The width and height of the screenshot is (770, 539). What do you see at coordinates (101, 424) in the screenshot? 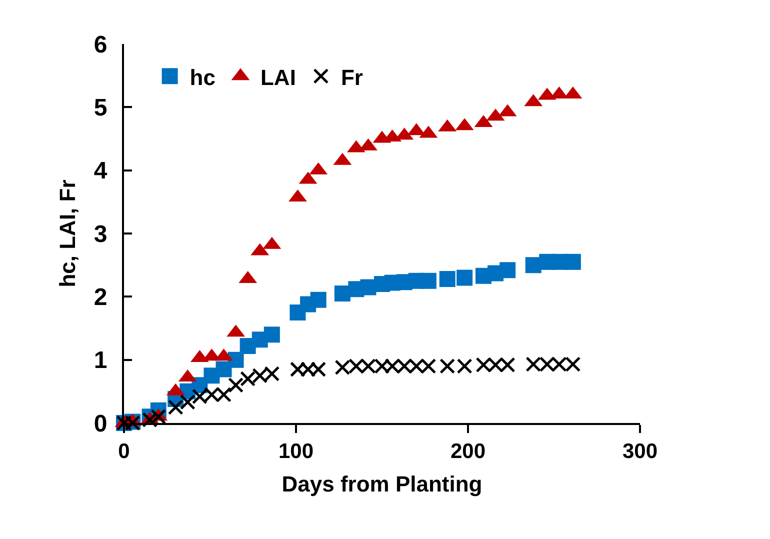
I see `y-tick-label: 0` at bounding box center [101, 424].